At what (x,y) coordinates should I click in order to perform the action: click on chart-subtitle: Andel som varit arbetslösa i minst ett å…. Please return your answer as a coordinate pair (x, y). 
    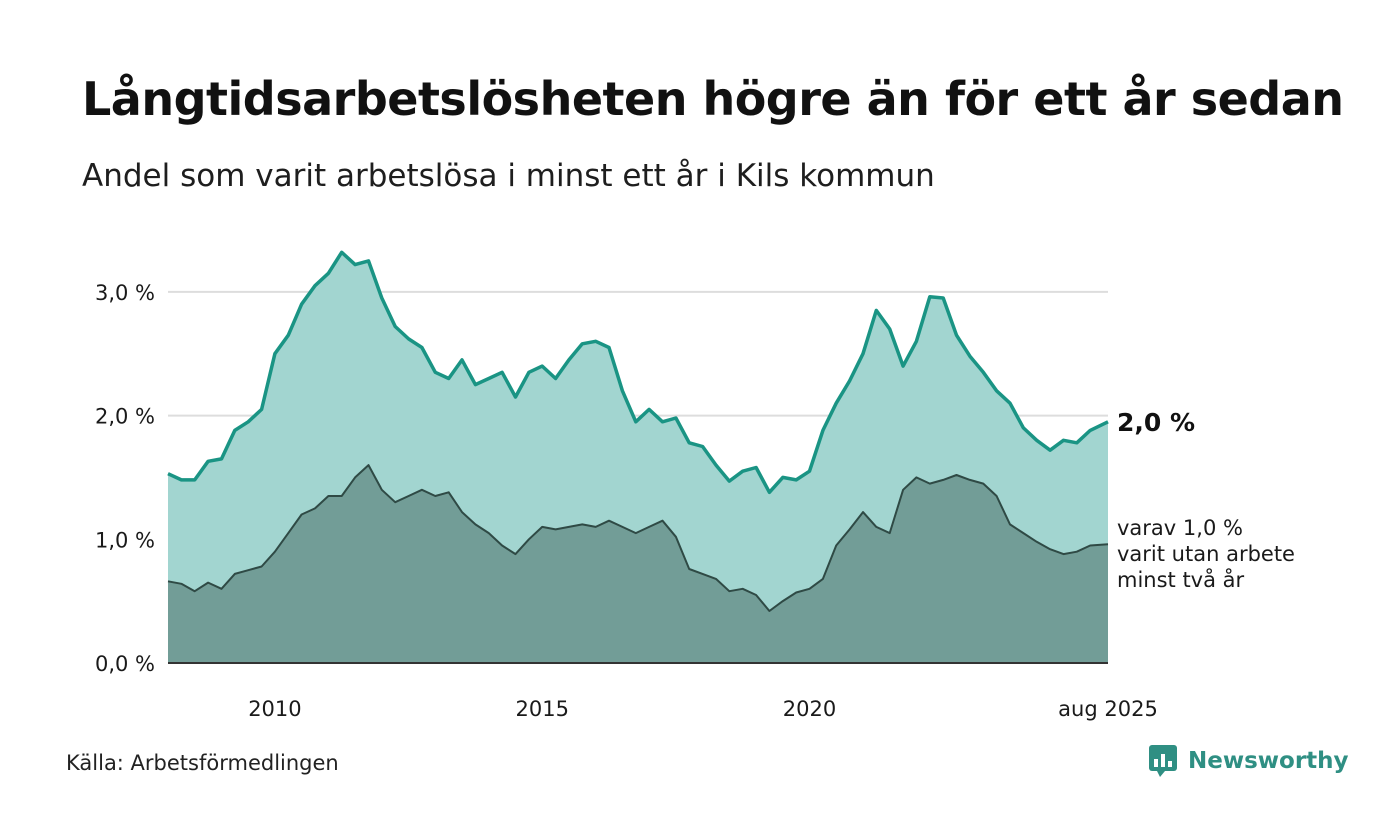
    Looking at the image, I should click on (508, 176).